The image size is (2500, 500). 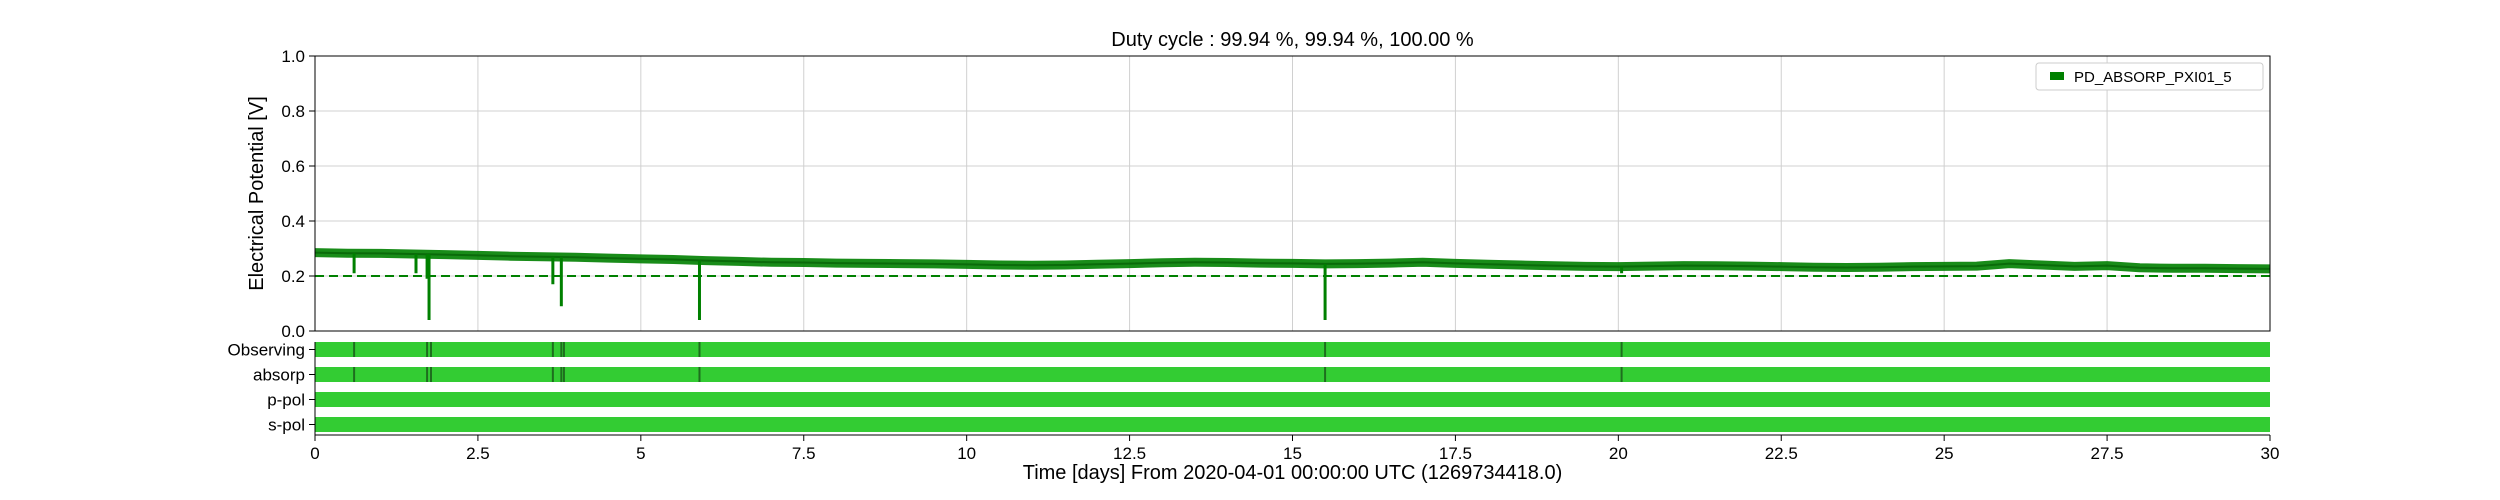 What do you see at coordinates (1781, 453) in the screenshot?
I see `x-tick-label: 22.5` at bounding box center [1781, 453].